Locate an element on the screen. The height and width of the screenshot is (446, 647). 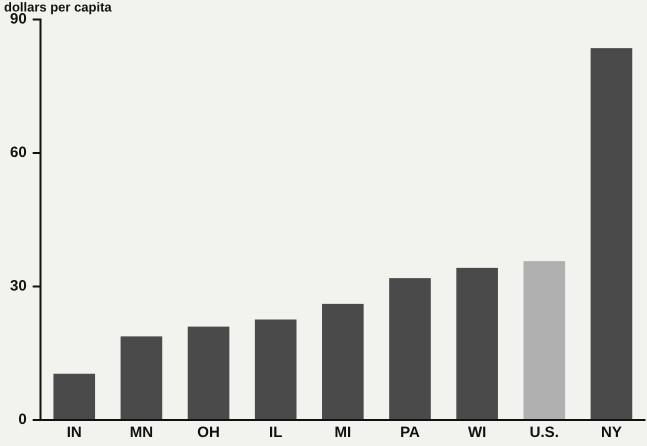
x-tick-label: NY is located at coordinates (611, 433).